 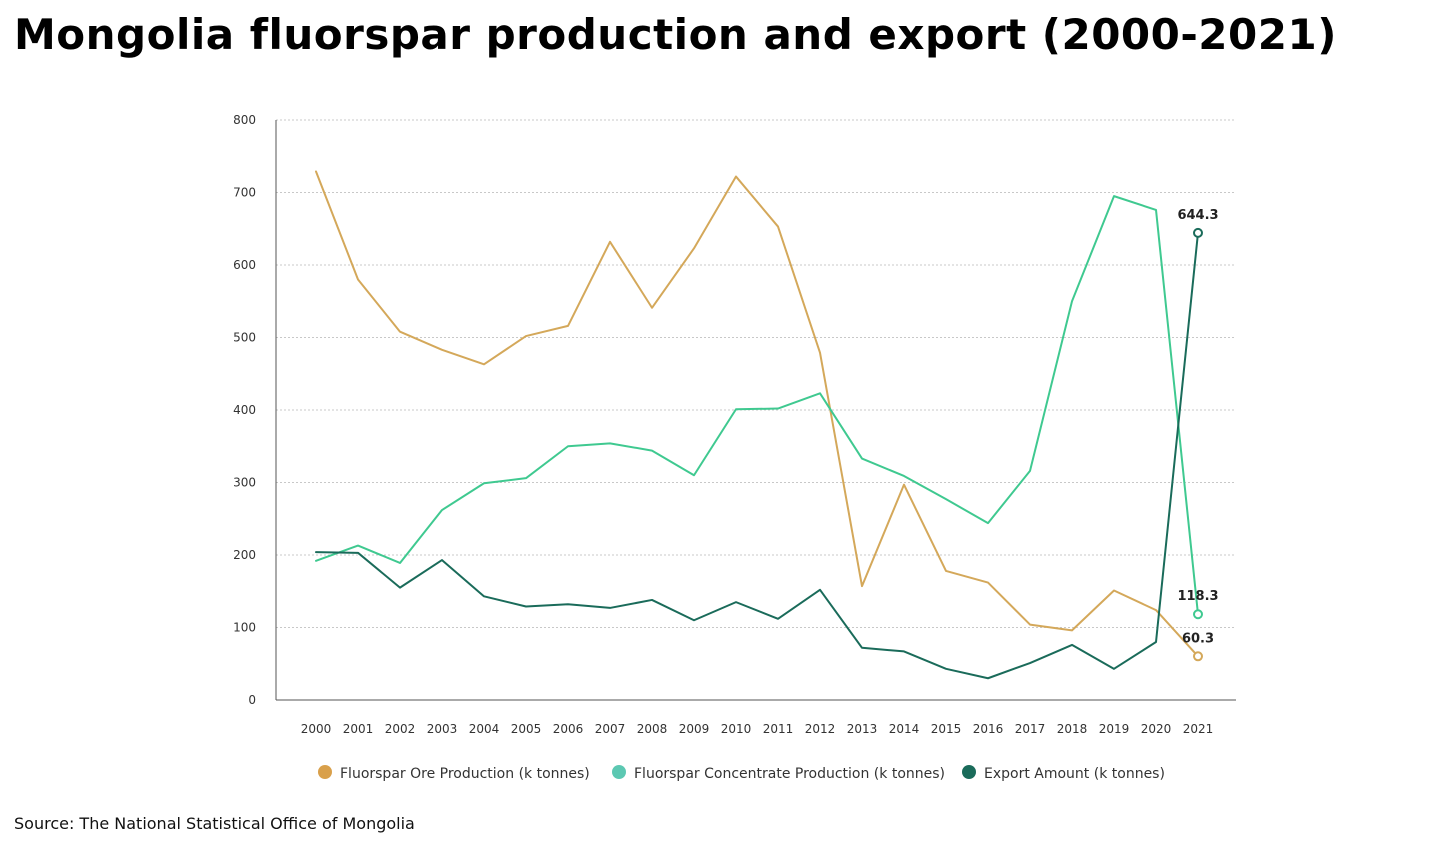 I want to click on x-tick-label: 2019, so click(x=1114, y=729).